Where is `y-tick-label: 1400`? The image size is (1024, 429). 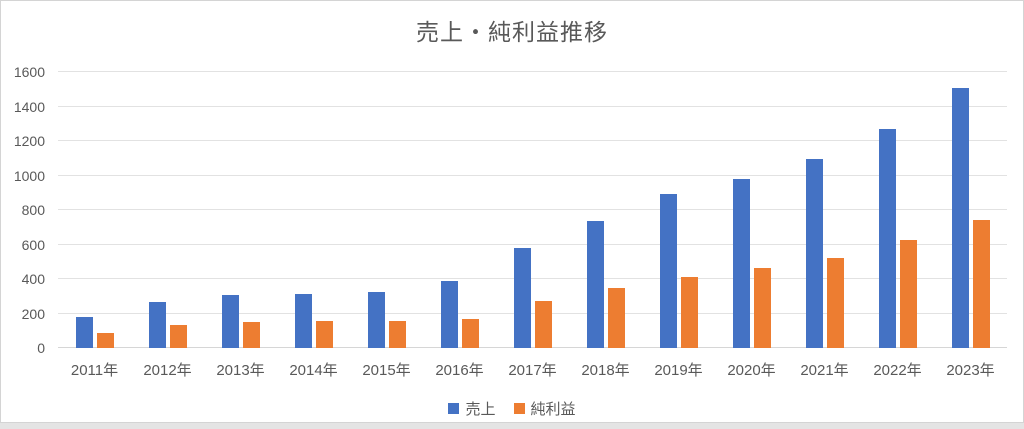 y-tick-label: 1400 is located at coordinates (29, 106).